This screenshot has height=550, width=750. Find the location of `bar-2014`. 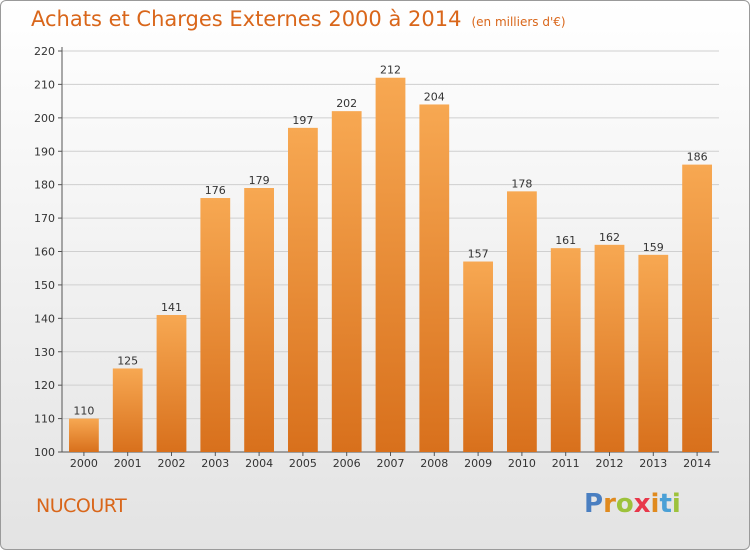

bar-2014 is located at coordinates (697, 308).